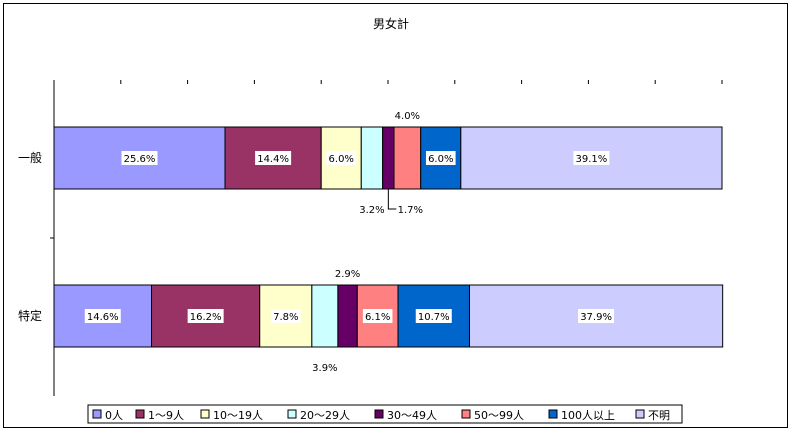 The image size is (793, 434). I want to click on data-label: 3.9%, so click(324, 368).